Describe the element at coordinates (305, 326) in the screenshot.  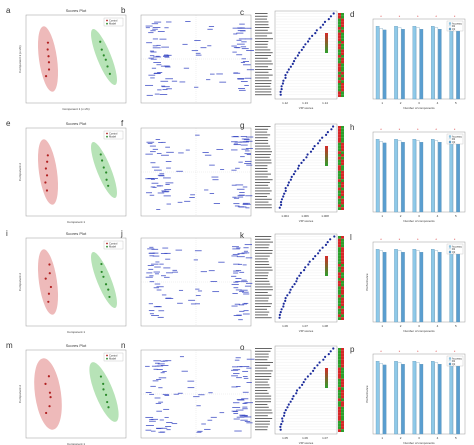
I see `x-tick-label: 1.07` at that location.